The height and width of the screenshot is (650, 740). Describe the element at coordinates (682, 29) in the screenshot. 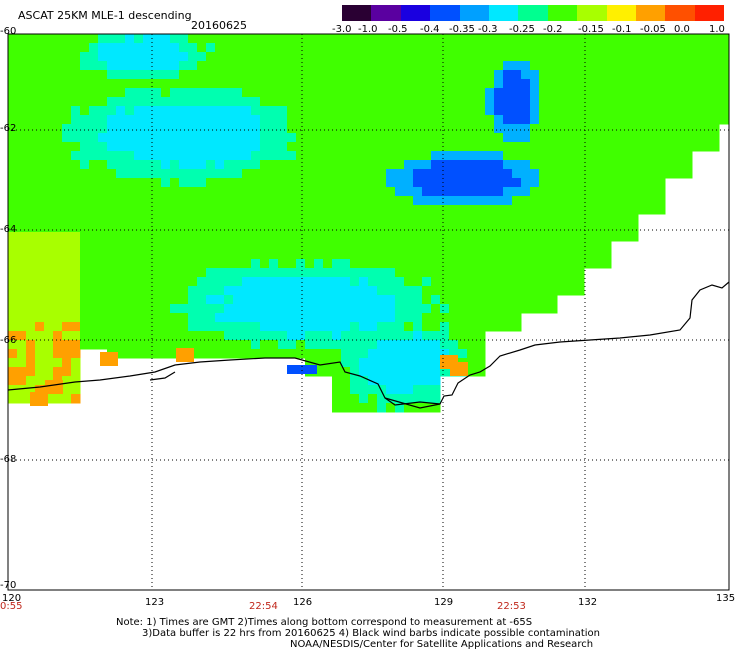

I see `colorbar-tick-label: 0.0` at that location.